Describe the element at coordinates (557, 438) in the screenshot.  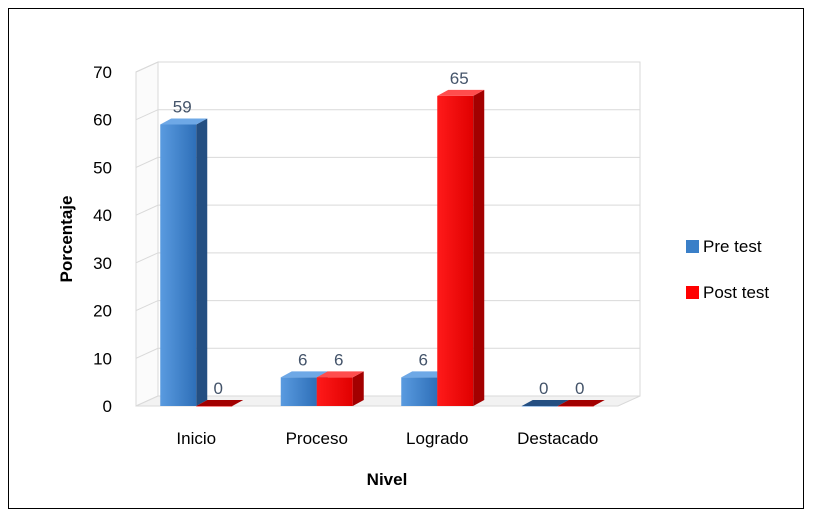
I see `x-tick-label: Destacado` at that location.